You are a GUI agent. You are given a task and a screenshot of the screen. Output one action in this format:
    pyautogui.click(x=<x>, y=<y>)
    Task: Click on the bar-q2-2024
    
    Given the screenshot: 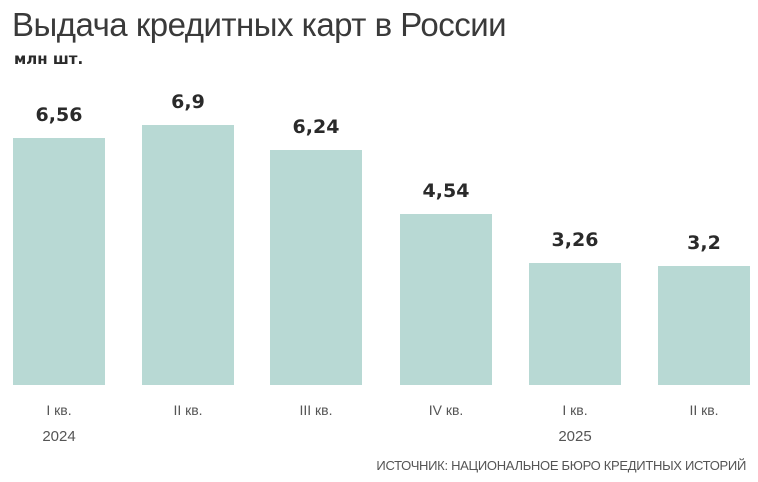 What is the action you would take?
    pyautogui.click(x=188, y=255)
    